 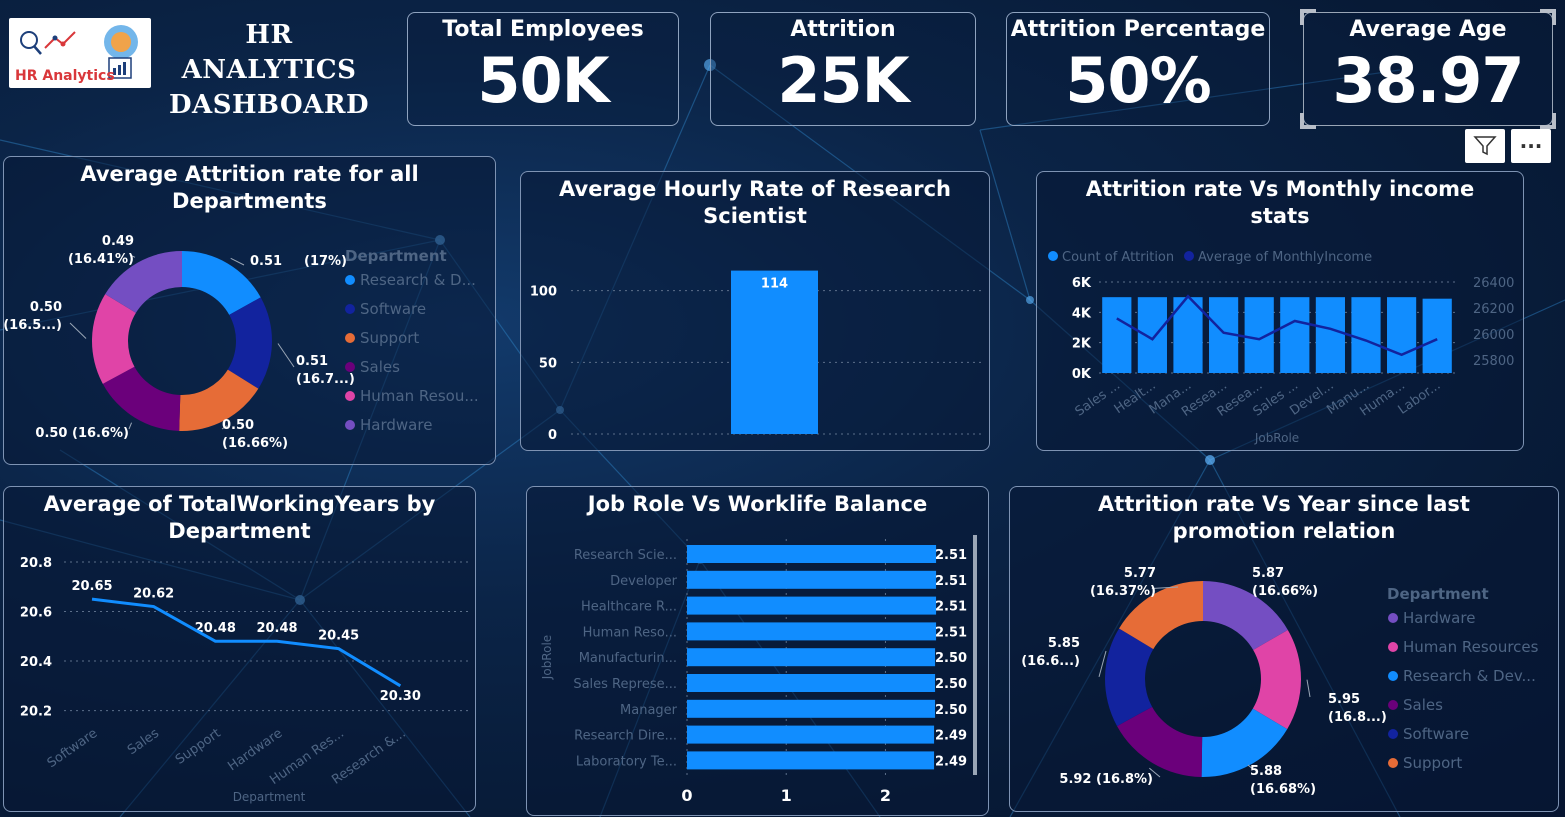 What do you see at coordinates (1082, 313) in the screenshot?
I see `y-tick-label: 4K` at bounding box center [1082, 313].